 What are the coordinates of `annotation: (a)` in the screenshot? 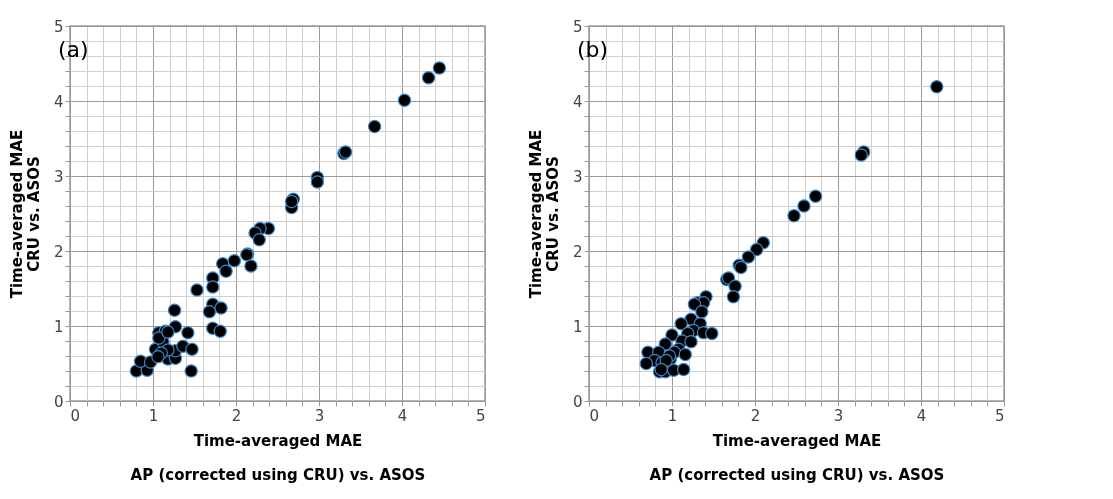 It's located at (73, 49).